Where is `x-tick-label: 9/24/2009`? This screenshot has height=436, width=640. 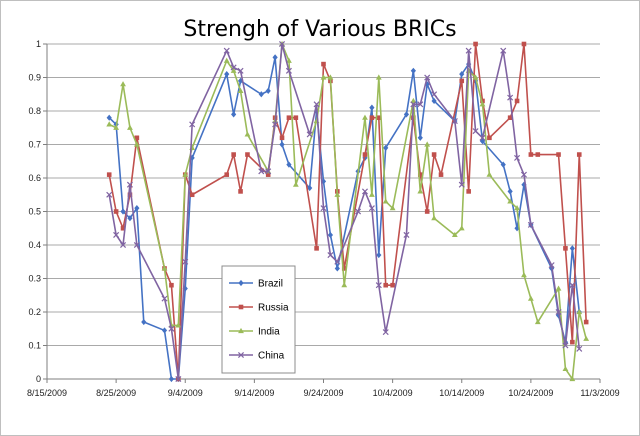 x-tick-label: 9/24/2009 is located at coordinates (323, 393).